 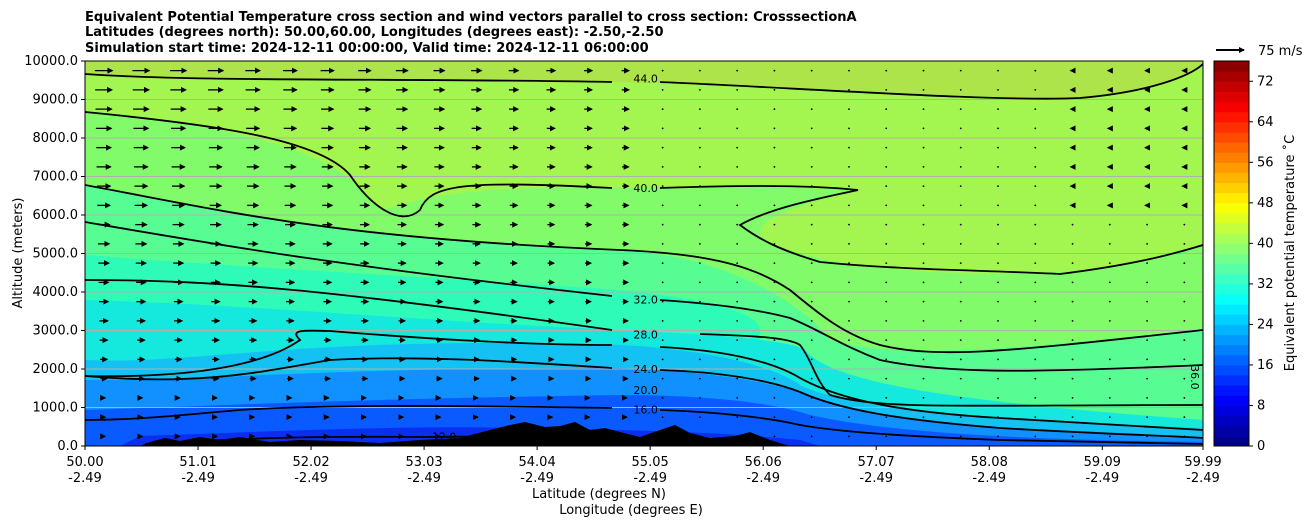 I want to click on contour-label: 24.0, so click(x=645, y=369).